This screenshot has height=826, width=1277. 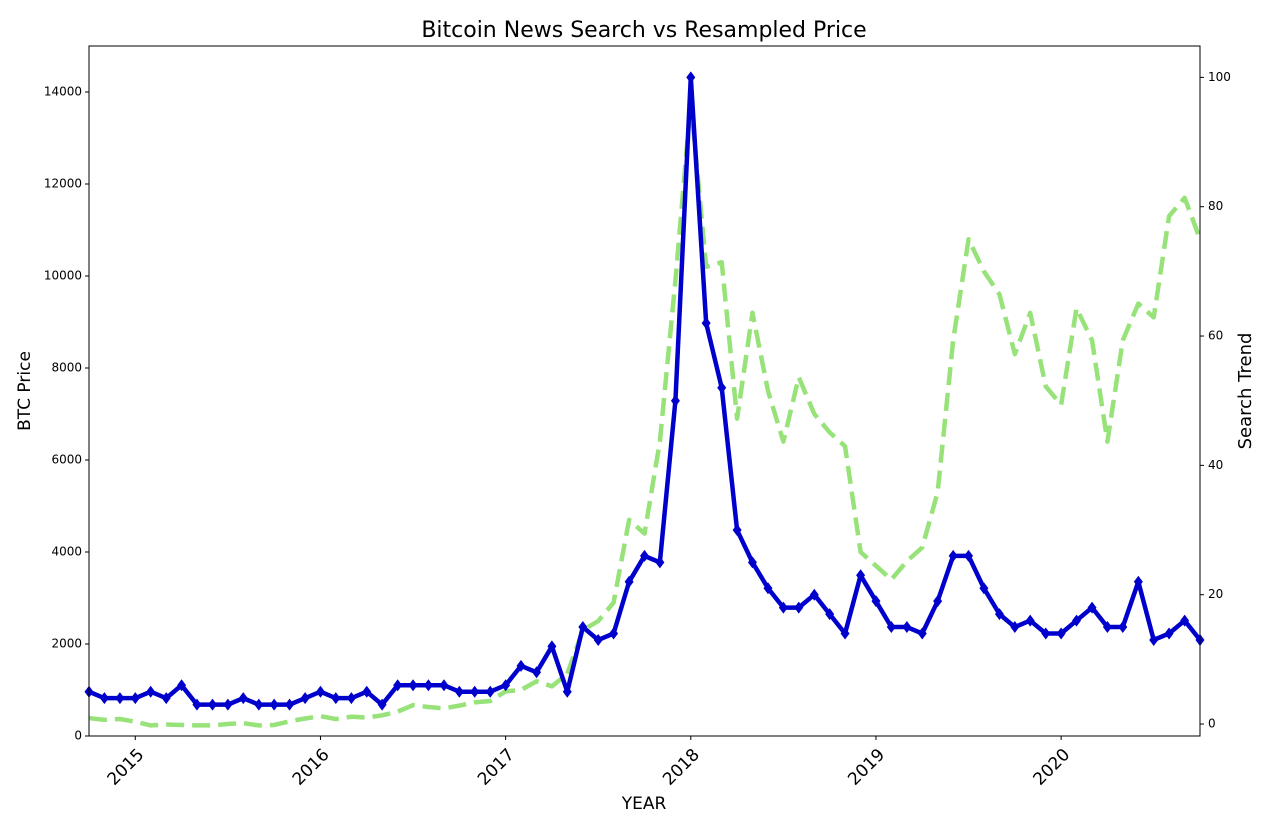 What do you see at coordinates (1215, 594) in the screenshot?
I see `y2-tick-label: 20` at bounding box center [1215, 594].